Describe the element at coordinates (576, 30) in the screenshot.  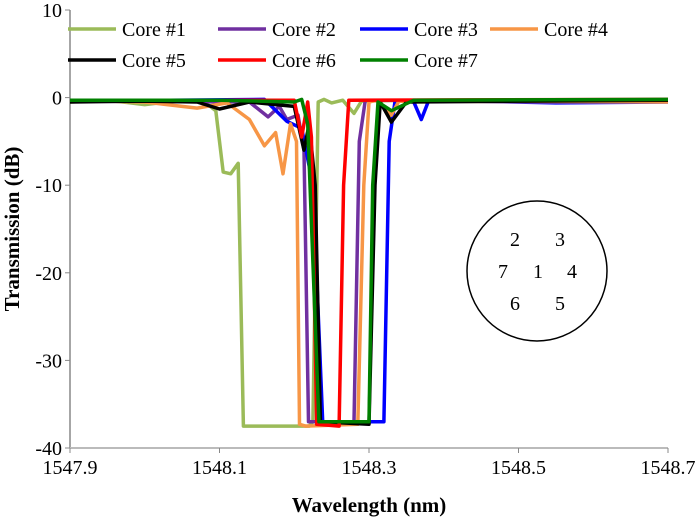
I see `legend-label: Core #4` at that location.